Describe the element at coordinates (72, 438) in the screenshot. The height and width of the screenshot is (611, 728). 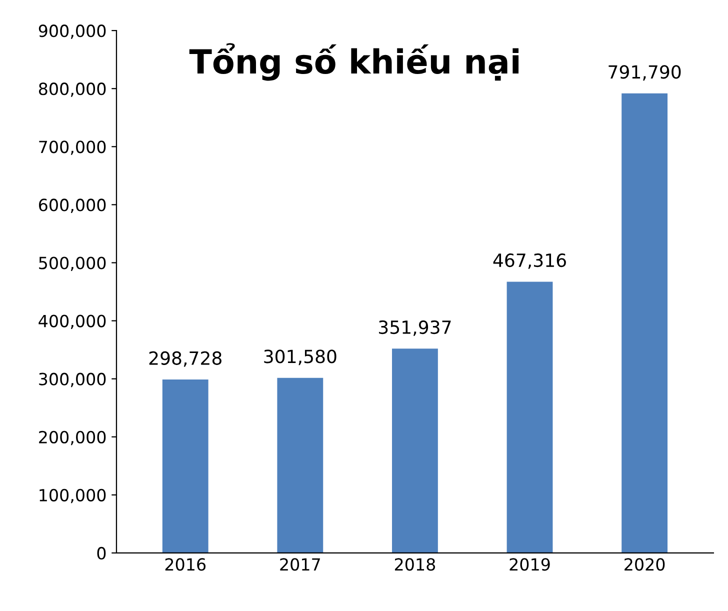
I see `y-tick-label: 200,000` at that location.